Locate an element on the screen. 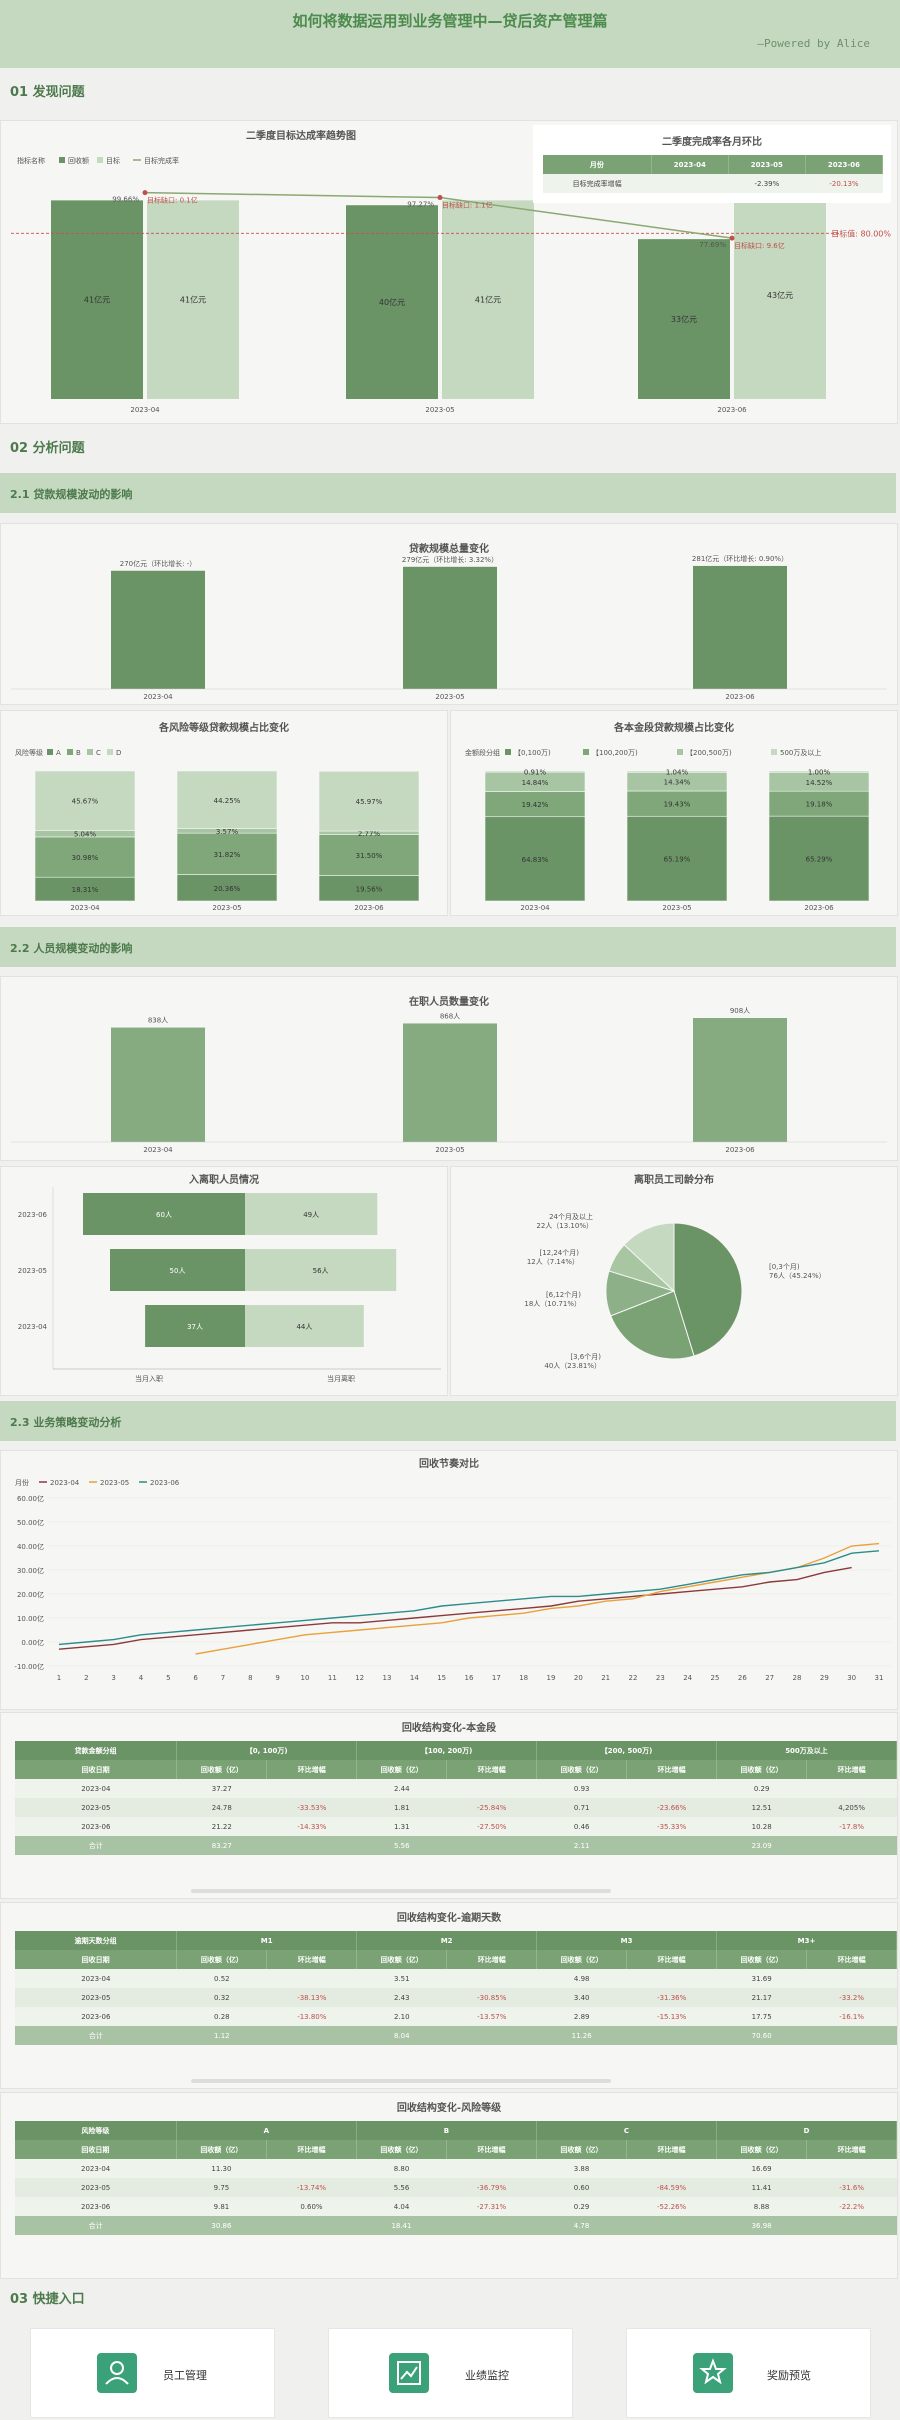 Image resolution: width=900 pixels, height=2420 pixels. pace-x-tick: 29 is located at coordinates (824, 1678).